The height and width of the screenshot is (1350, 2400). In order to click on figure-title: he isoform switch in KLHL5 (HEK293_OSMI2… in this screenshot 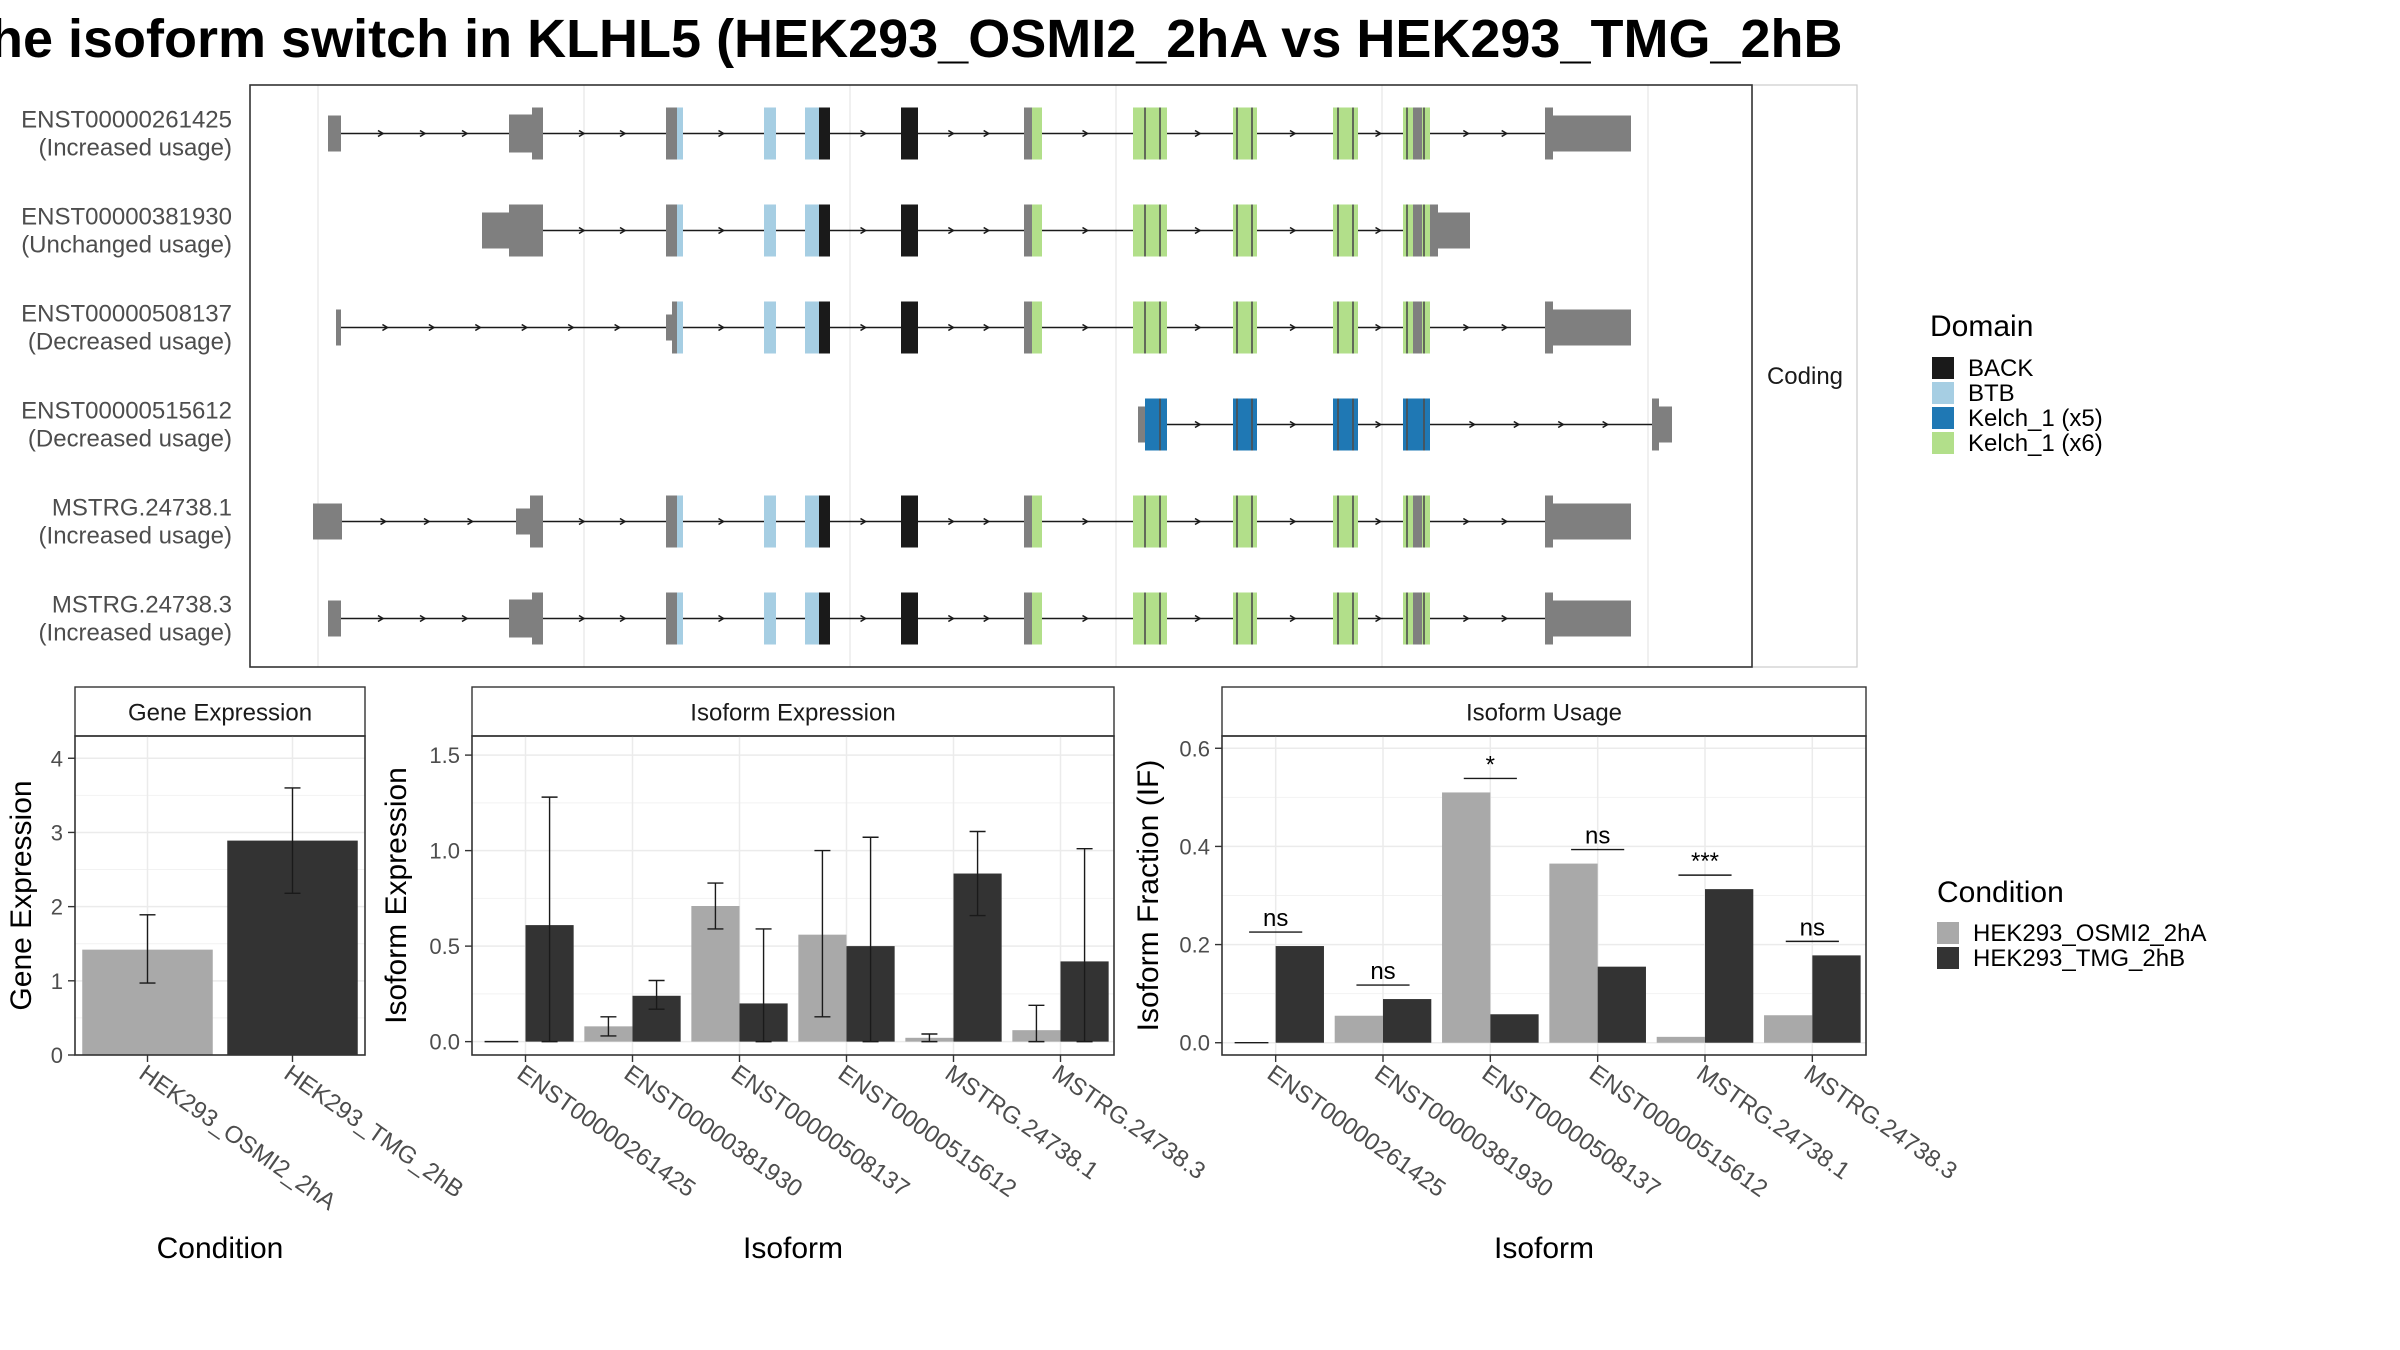, I will do `click(921, 39)`.